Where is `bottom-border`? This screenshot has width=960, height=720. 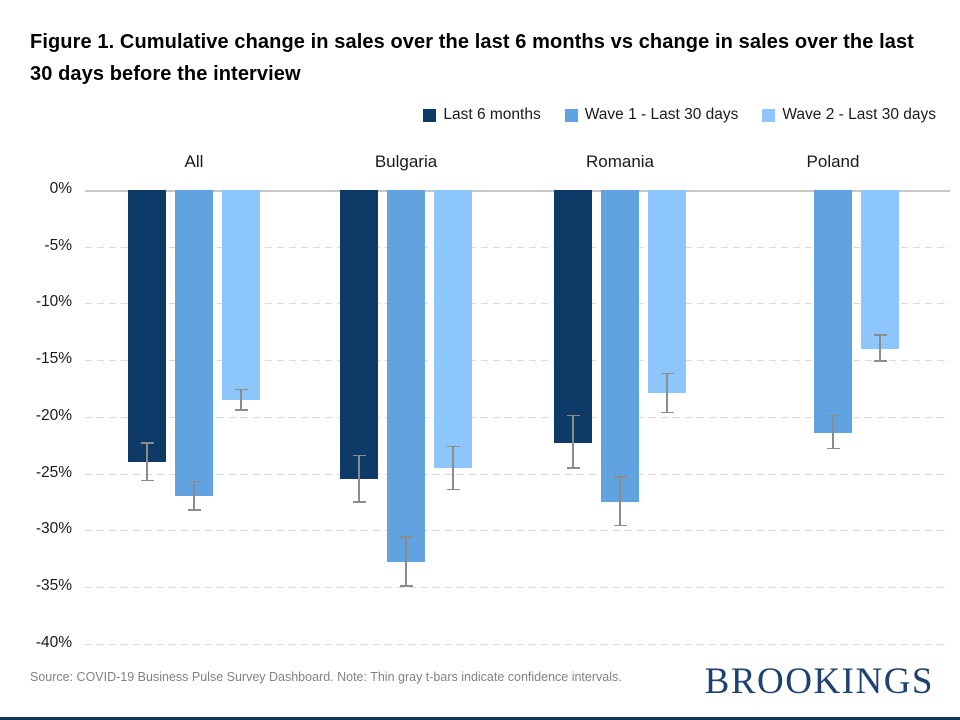 bottom-border is located at coordinates (480, 718).